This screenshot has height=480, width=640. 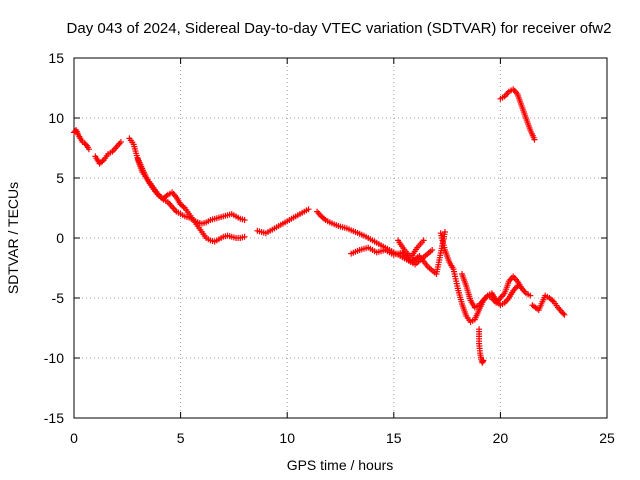 What do you see at coordinates (56, 58) in the screenshot?
I see `y-tick-label: 15` at bounding box center [56, 58].